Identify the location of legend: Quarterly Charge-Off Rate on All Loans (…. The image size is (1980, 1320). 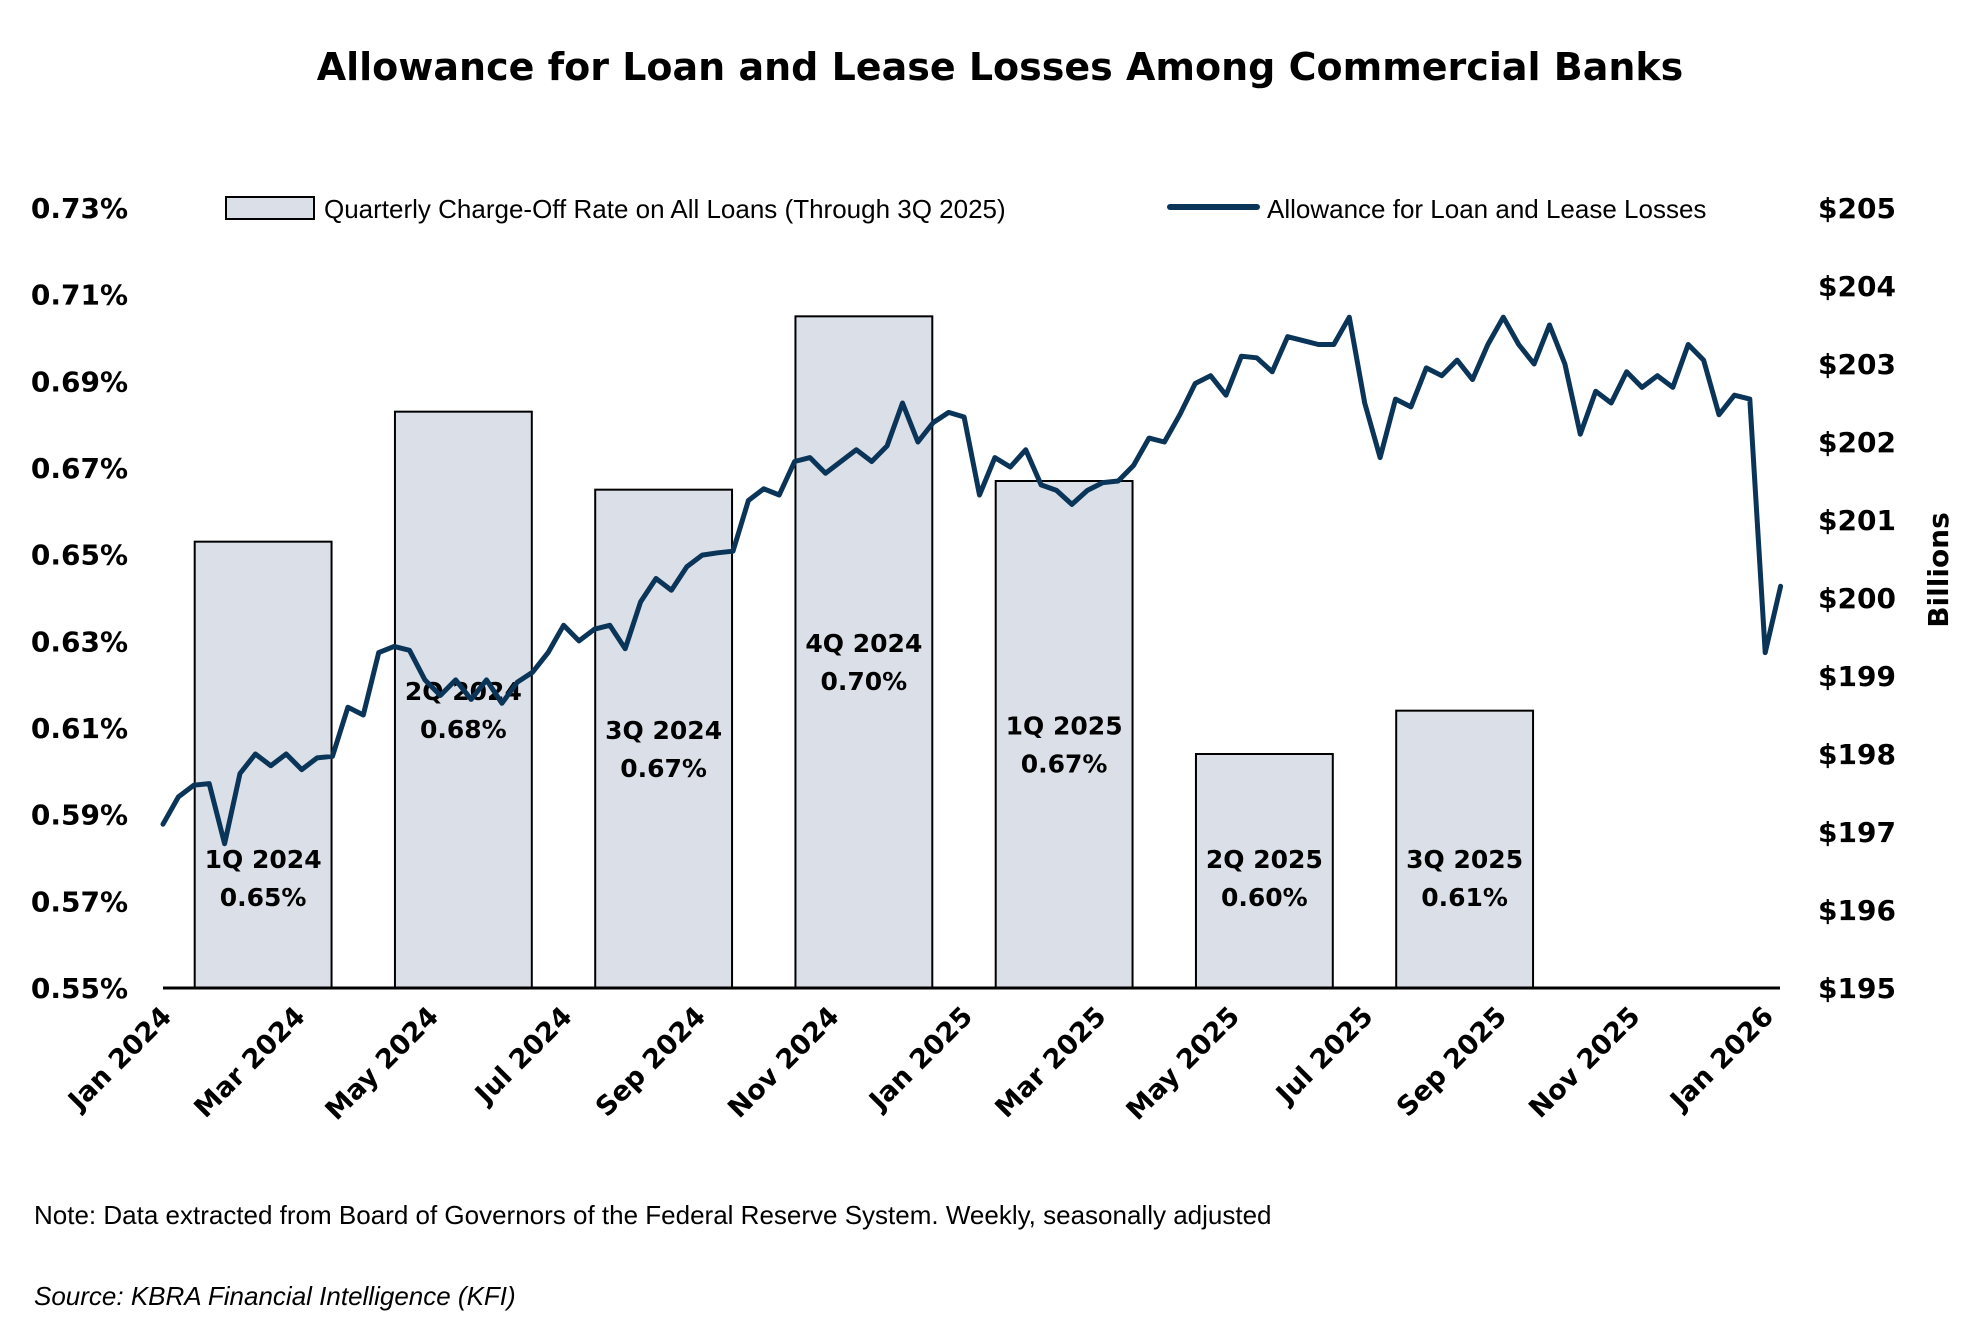
(965, 209).